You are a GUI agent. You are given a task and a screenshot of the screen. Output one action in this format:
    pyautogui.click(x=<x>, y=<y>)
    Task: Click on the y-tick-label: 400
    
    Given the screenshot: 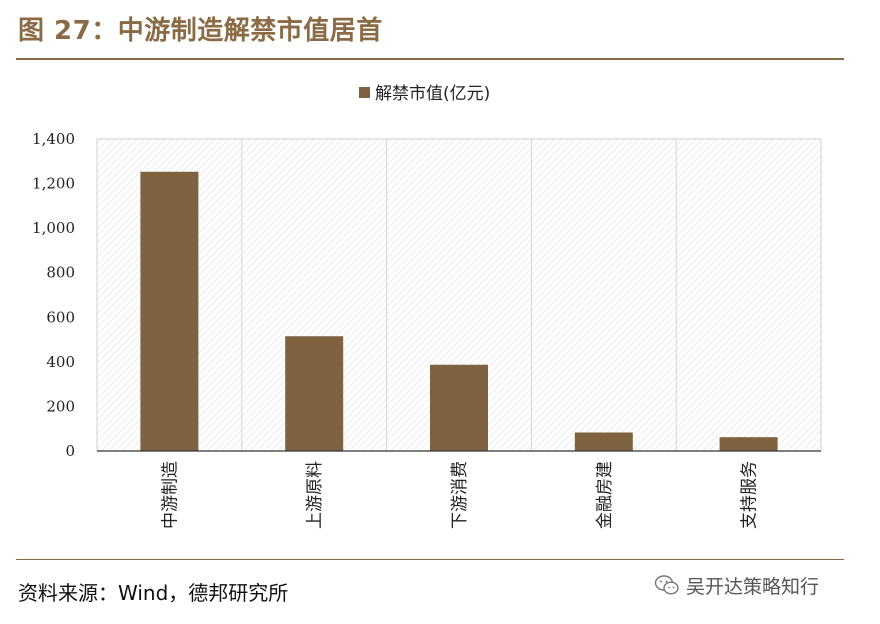 What is the action you would take?
    pyautogui.click(x=60, y=362)
    